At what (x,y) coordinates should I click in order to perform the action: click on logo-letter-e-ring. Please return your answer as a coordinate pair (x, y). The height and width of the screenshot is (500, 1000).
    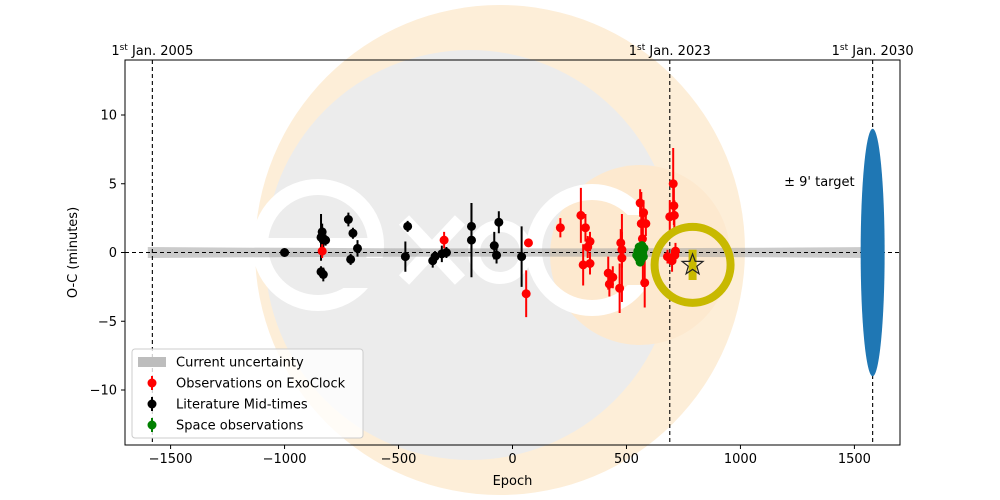
    Looking at the image, I should click on (318, 245).